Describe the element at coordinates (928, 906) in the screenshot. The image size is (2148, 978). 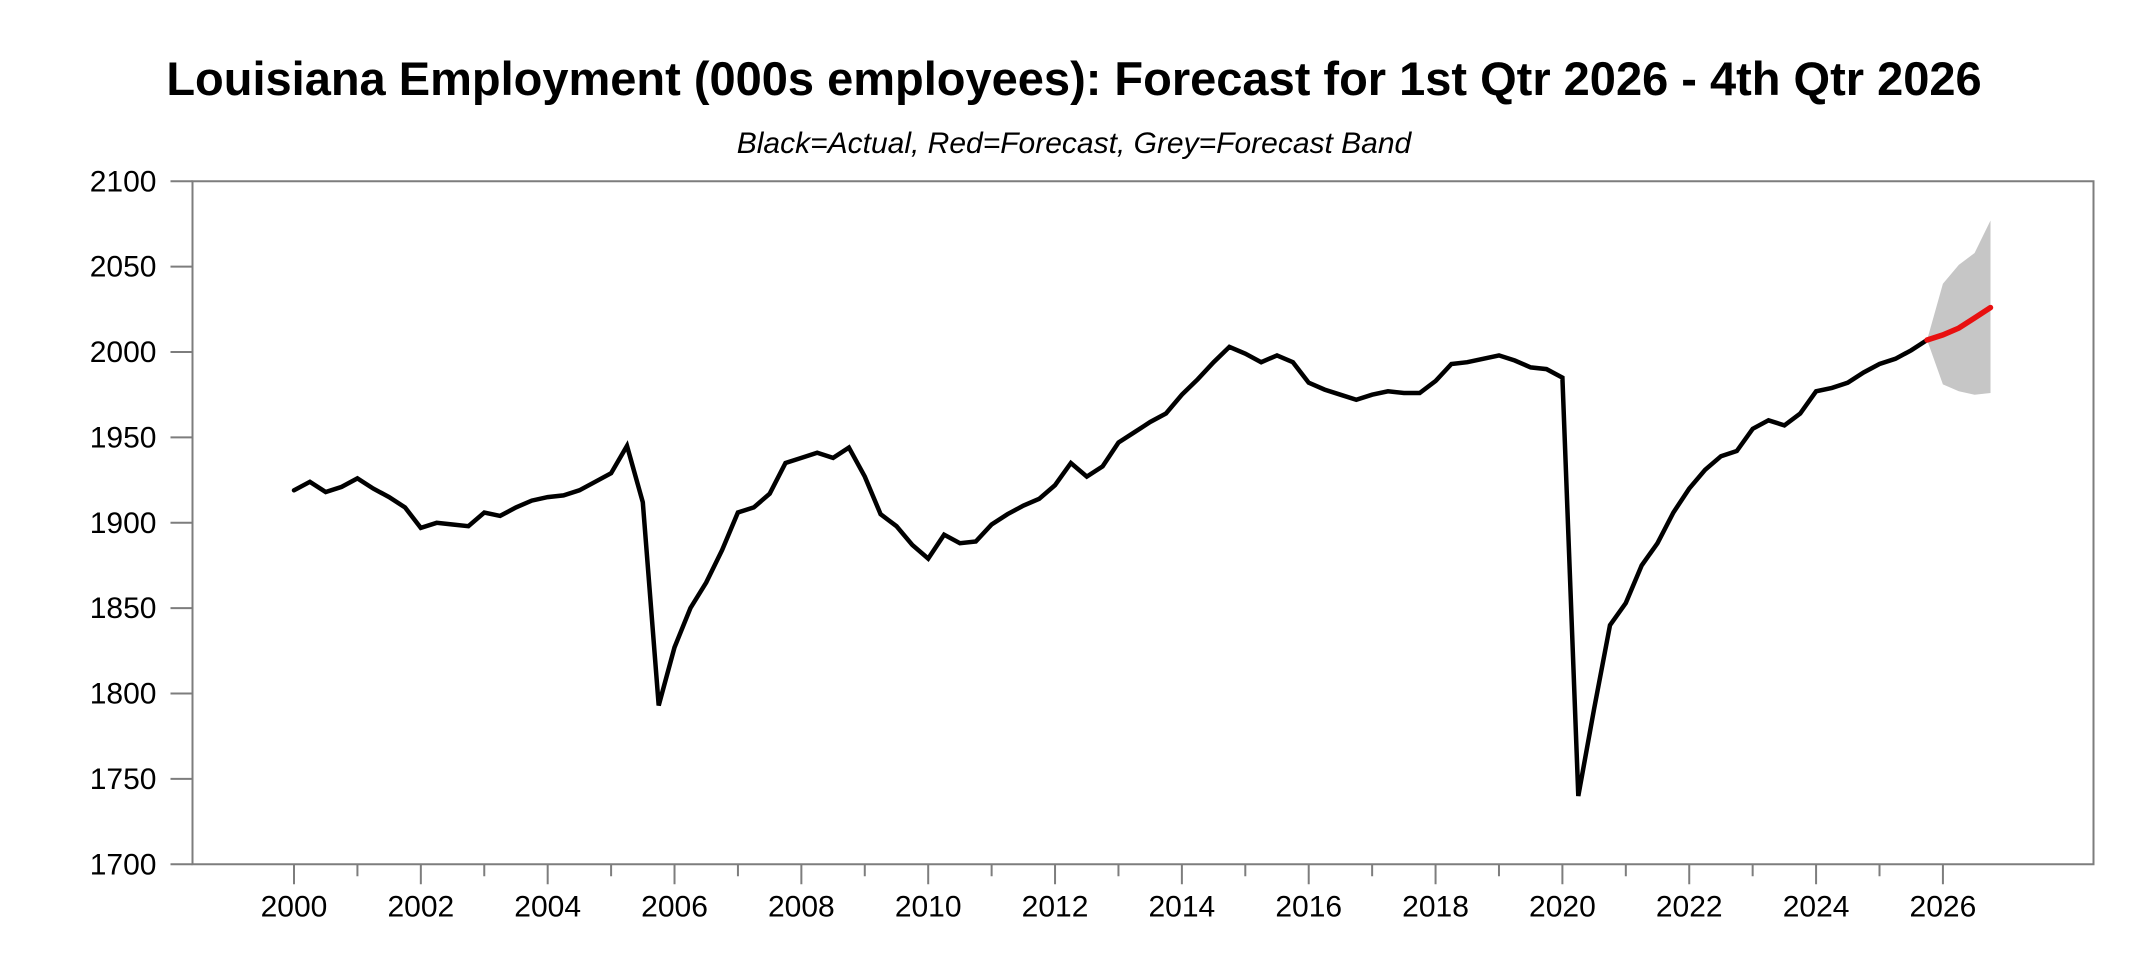
I see `x-axis-label: 2010` at that location.